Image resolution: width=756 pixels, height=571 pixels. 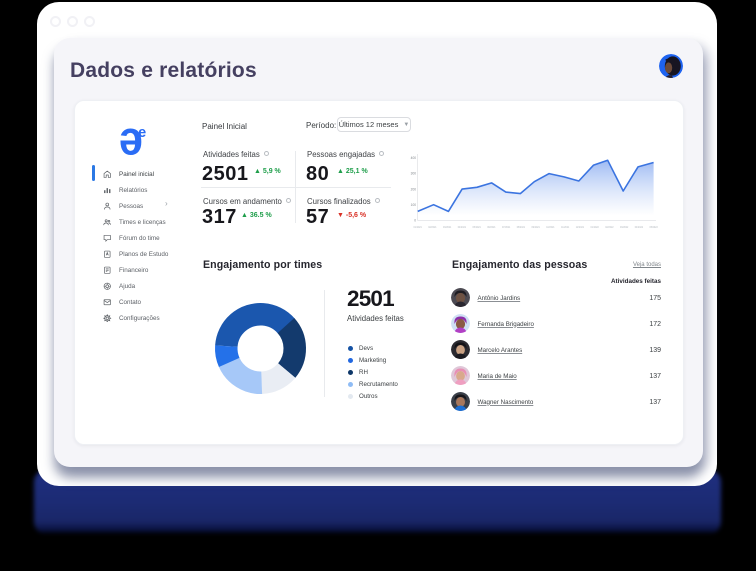 I want to click on svg-text: 0, so click(x=415, y=221).